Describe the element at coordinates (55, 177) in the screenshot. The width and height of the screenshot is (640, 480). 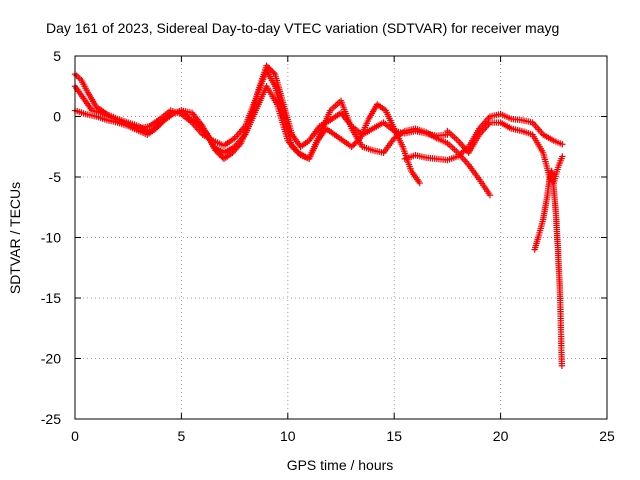
I see `y-tick-label: -5` at that location.